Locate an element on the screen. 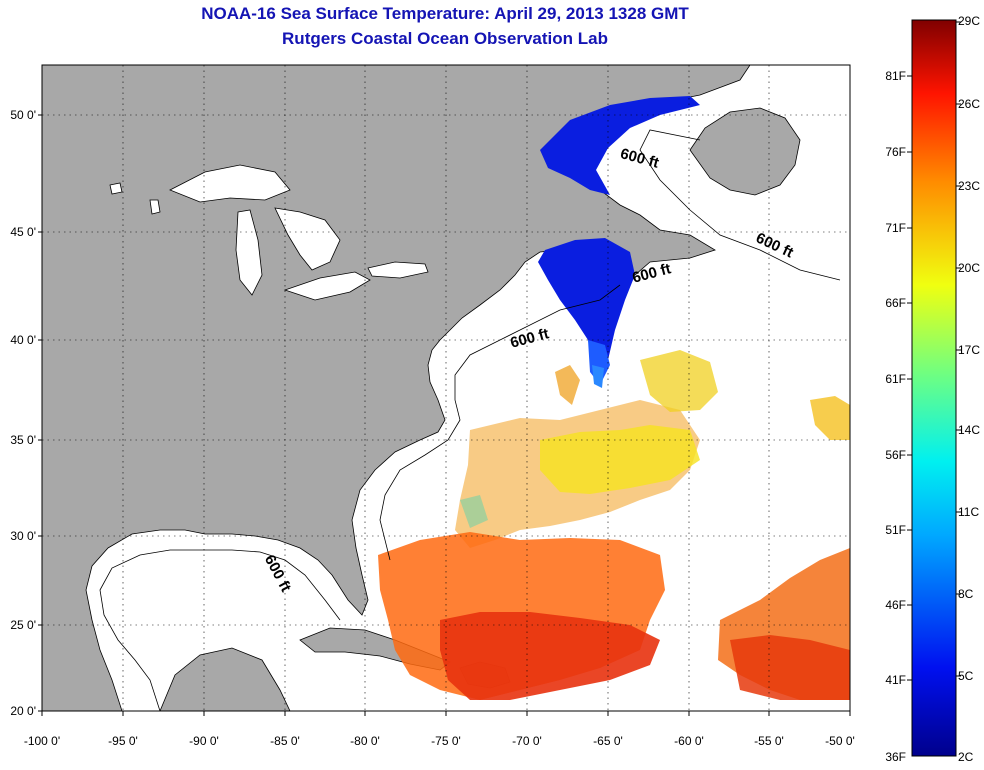 This screenshot has height=770, width=984. lon-label: -85 0' is located at coordinates (285, 741).